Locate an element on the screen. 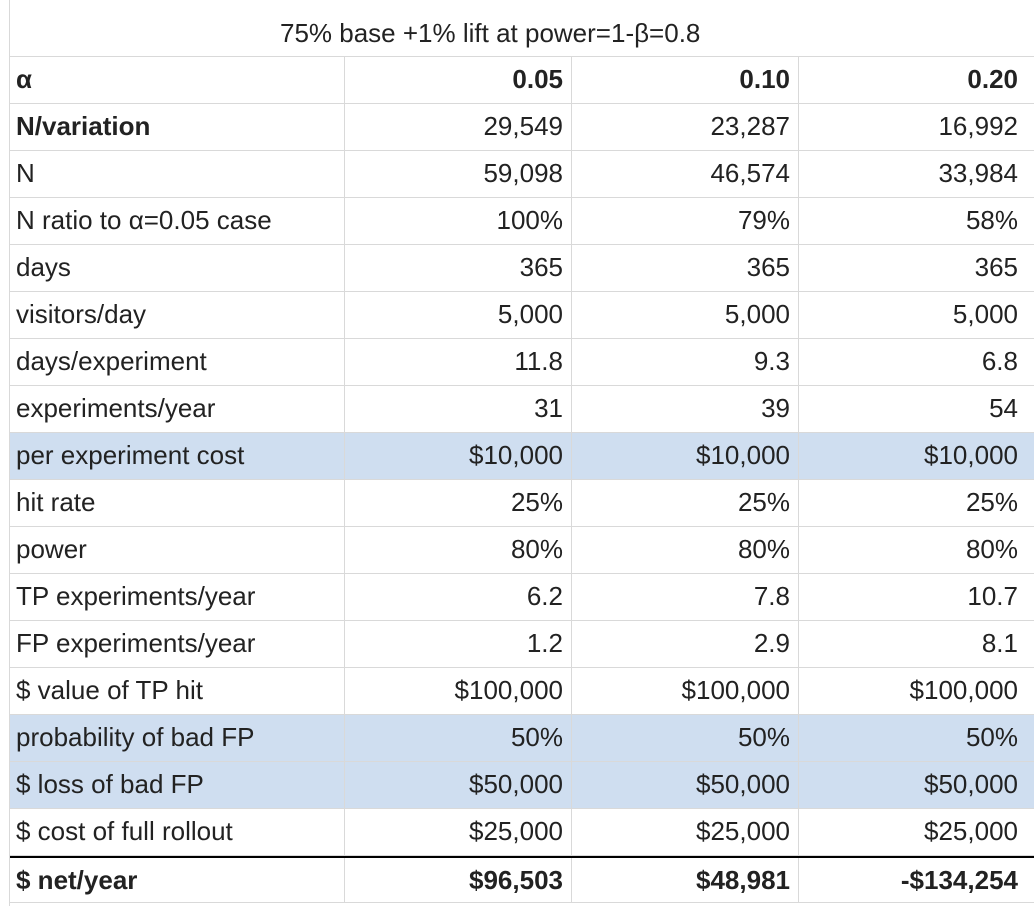  cell-col1: 6.2 is located at coordinates (458, 597).